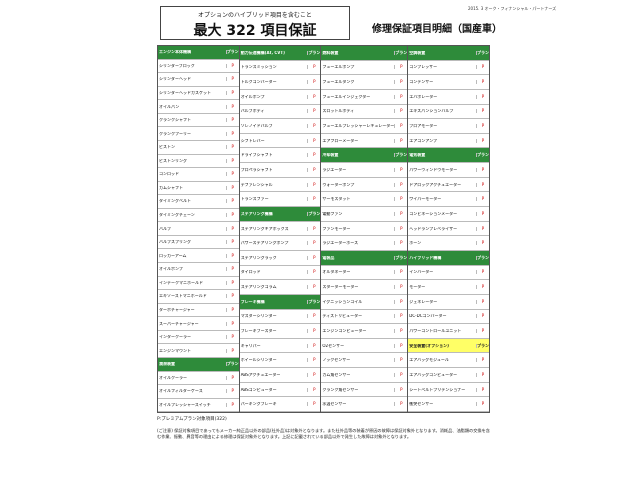 The image size is (640, 480). I want to click on item-name: コンプレッサー, so click(423, 67).